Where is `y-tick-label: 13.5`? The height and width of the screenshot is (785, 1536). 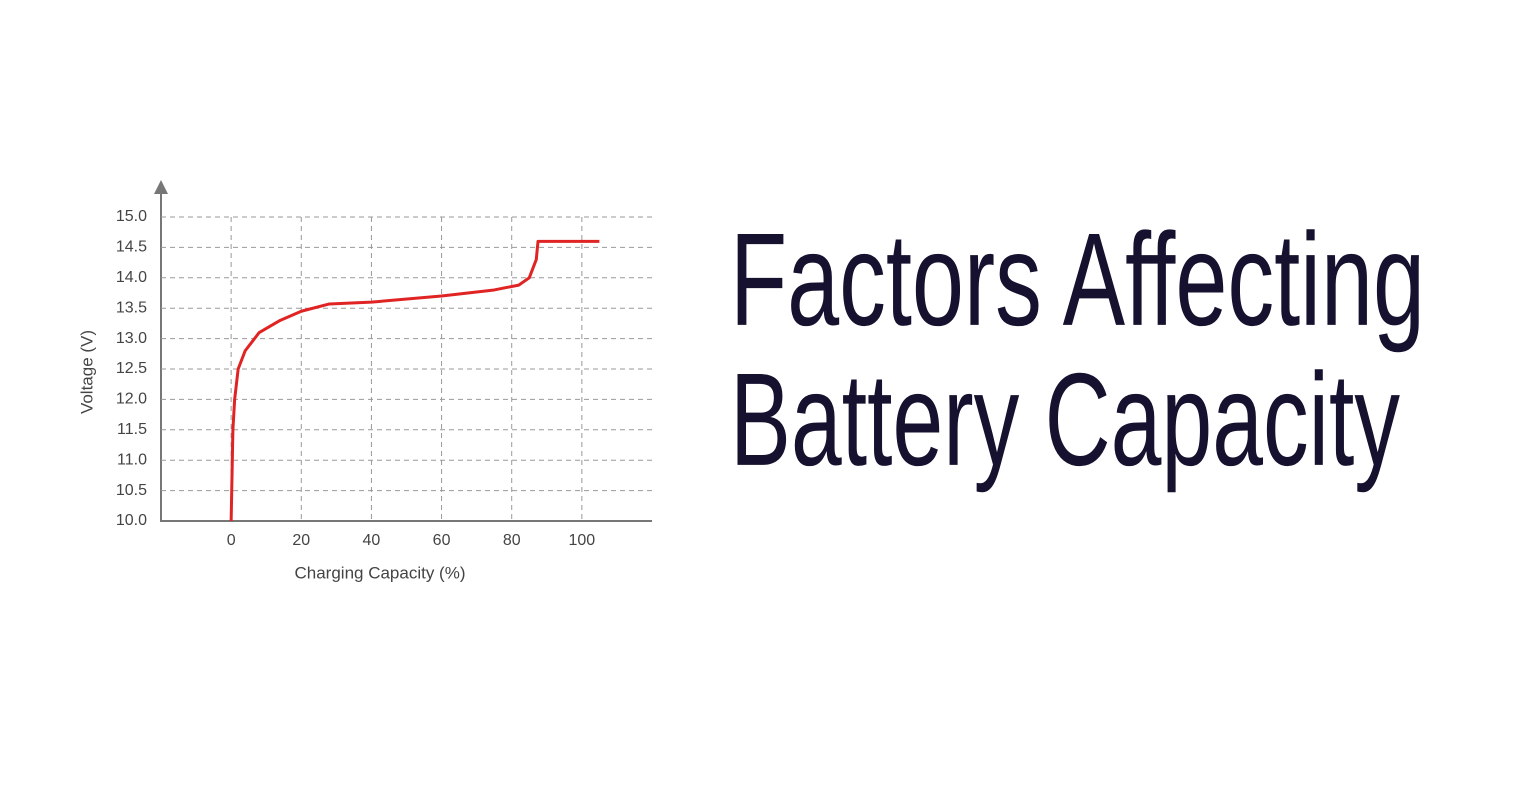 y-tick-label: 13.5 is located at coordinates (131, 307).